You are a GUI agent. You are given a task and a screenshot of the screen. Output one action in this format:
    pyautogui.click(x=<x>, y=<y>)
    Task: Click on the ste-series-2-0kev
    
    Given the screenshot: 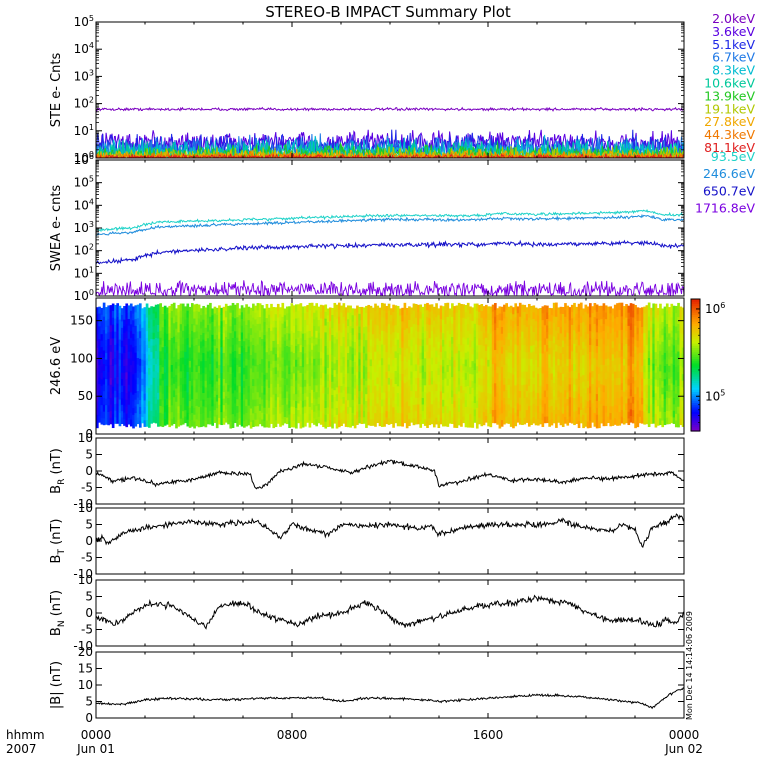 What is the action you would take?
    pyautogui.click(x=390, y=109)
    